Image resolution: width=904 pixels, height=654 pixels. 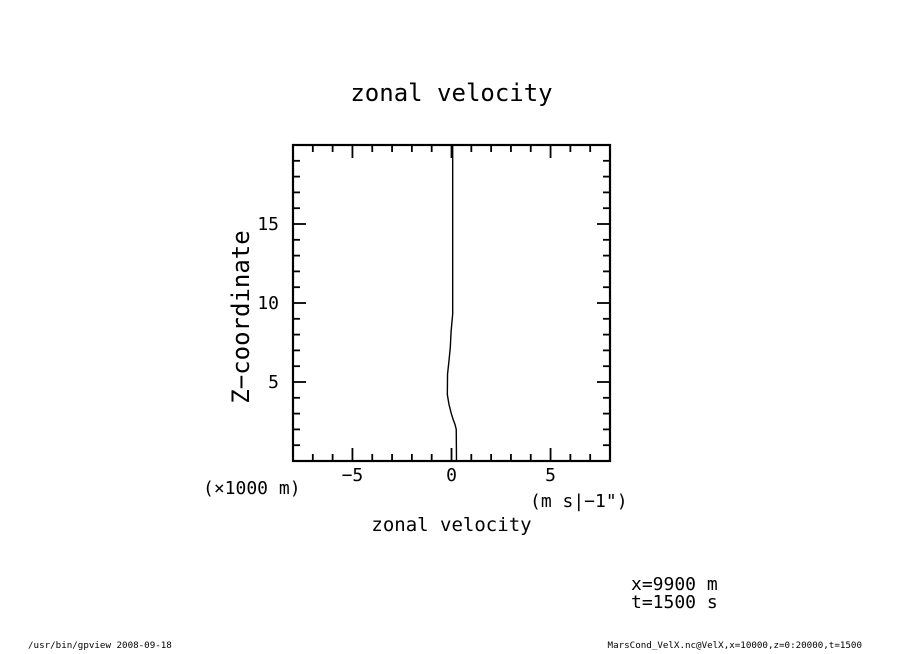 I want to click on annotation-x-position: x=9900 m, so click(x=674, y=584).